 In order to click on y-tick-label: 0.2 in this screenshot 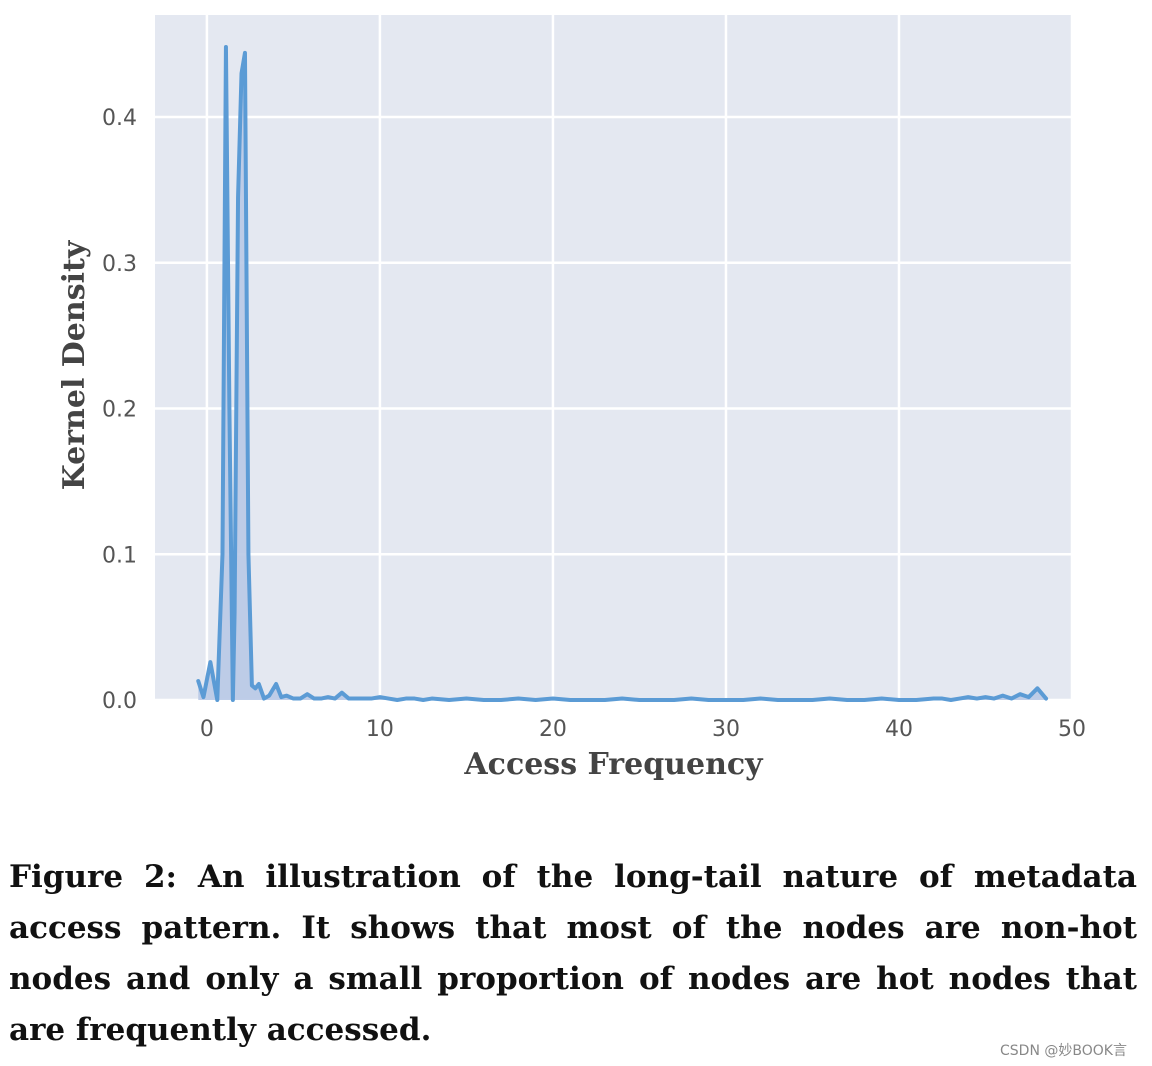, I will do `click(119, 410)`.